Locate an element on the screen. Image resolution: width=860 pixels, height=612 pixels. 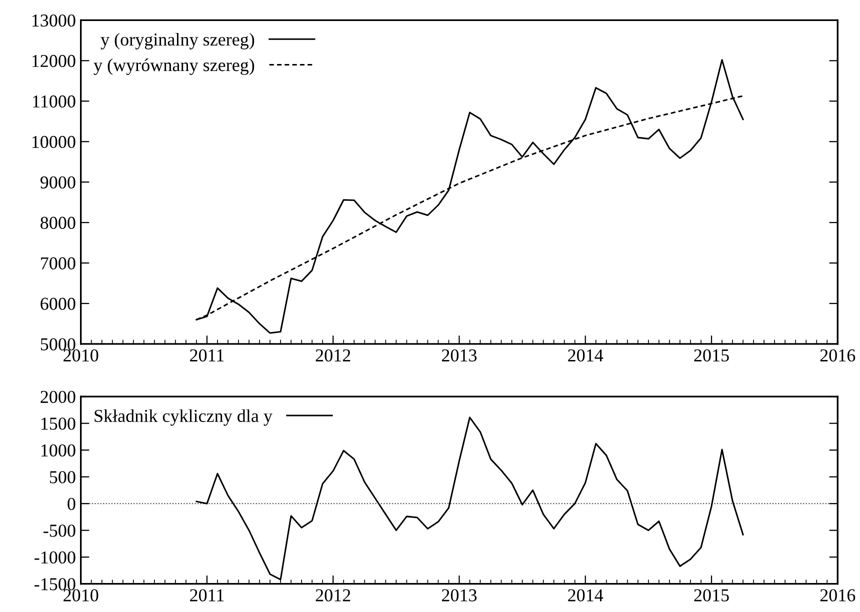
legend-label: Składnik cykliczny dla y is located at coordinates (183, 417).